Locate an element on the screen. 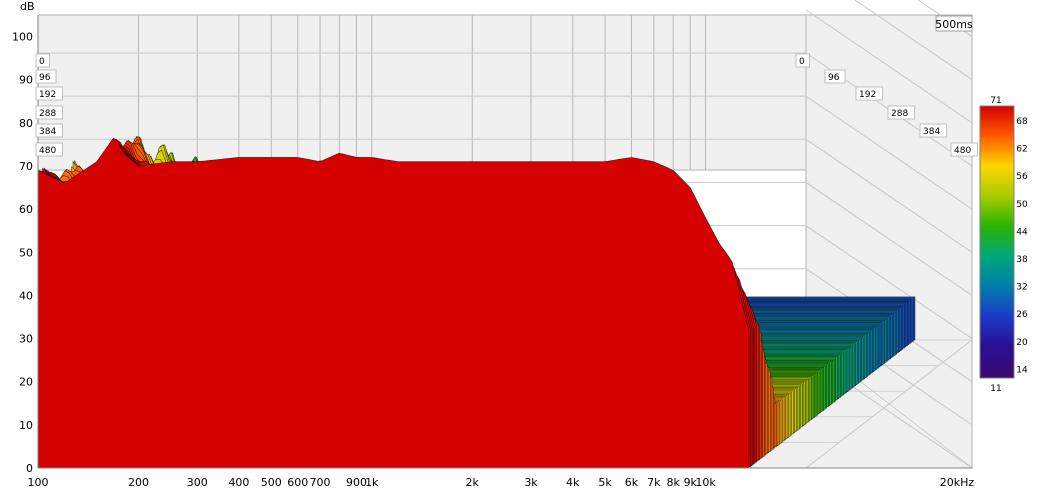 This screenshot has height=492, width=1042. time-tick-label-left: 96 is located at coordinates (45, 78).